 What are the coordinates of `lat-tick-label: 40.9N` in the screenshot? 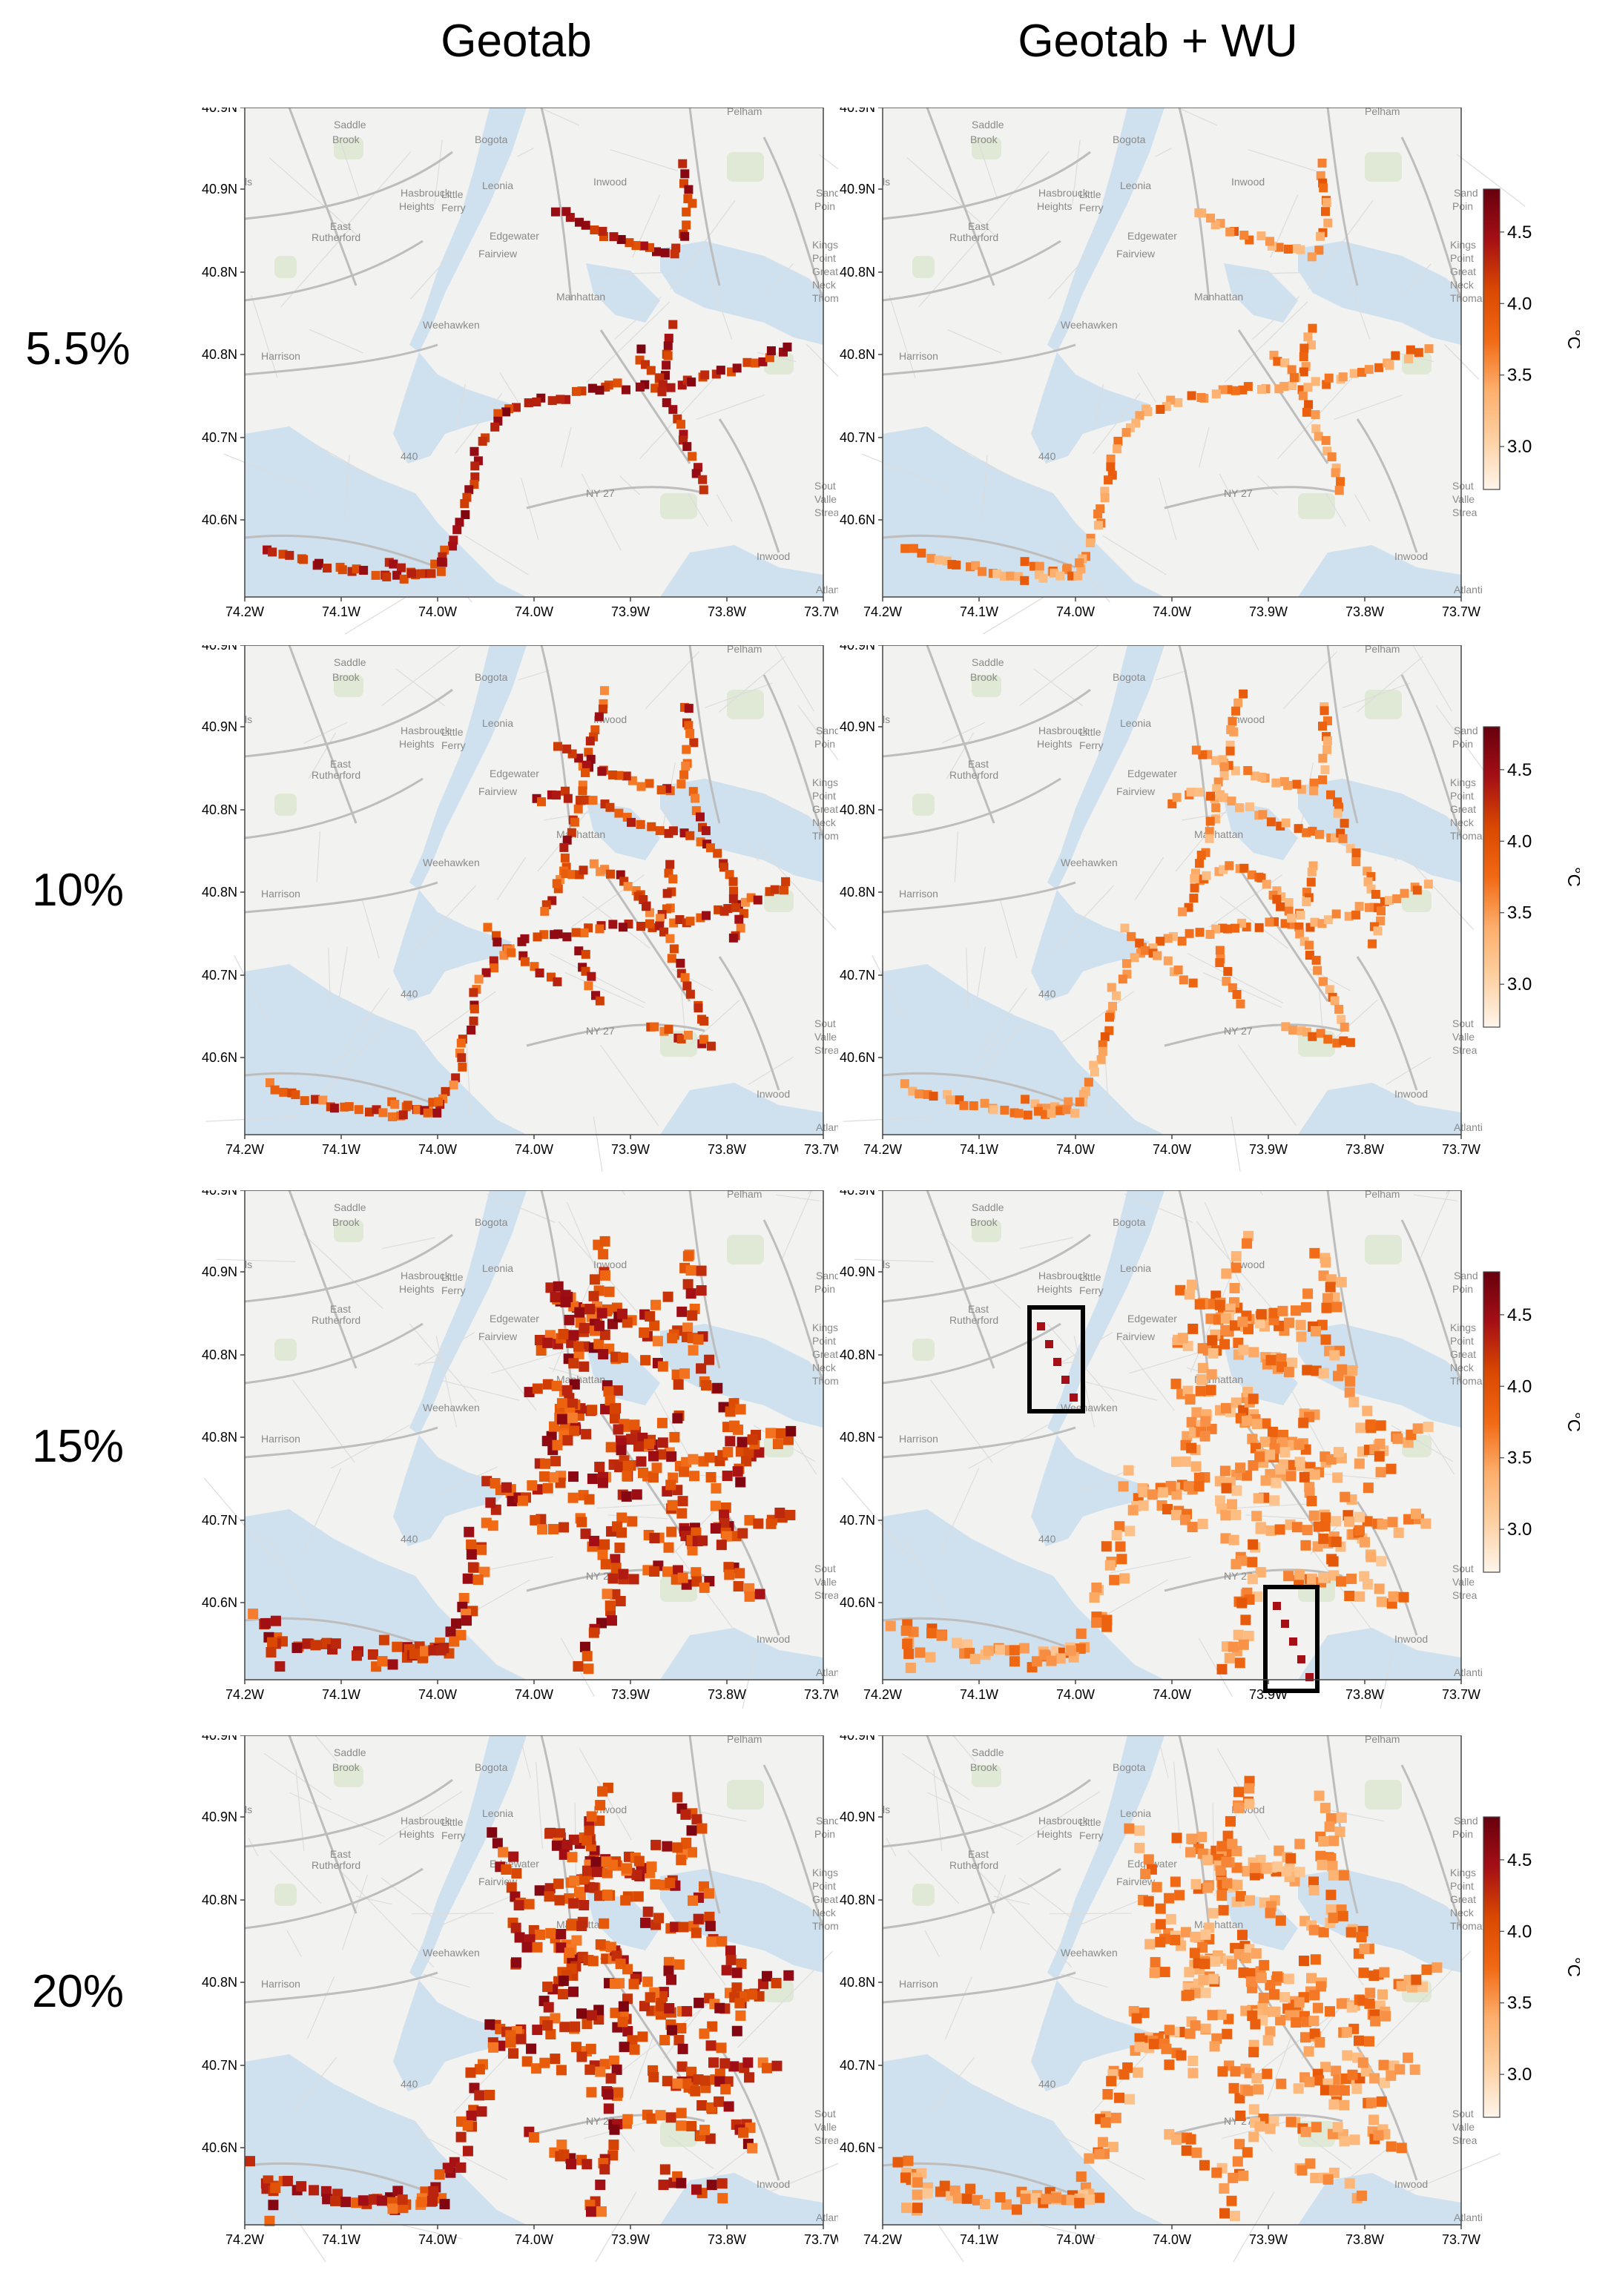 It's located at (219, 1817).